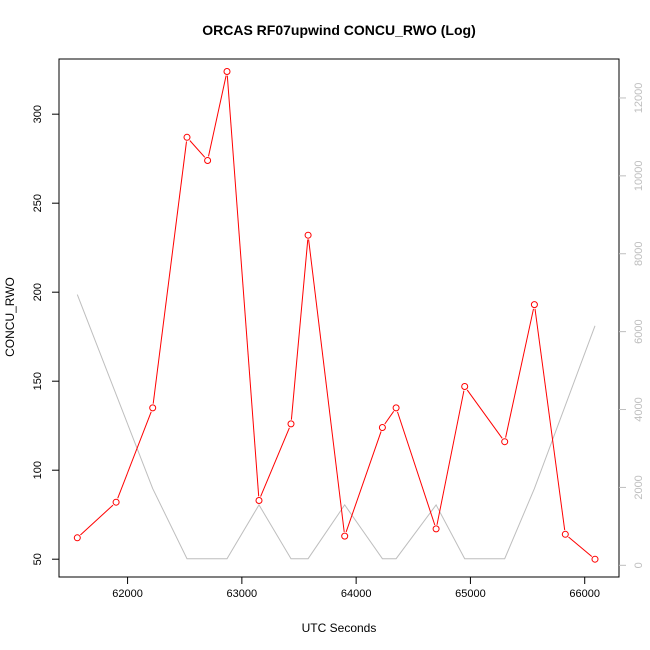 Image resolution: width=650 pixels, height=650 pixels. Describe the element at coordinates (127, 594) in the screenshot. I see `x-tick-label: 62000` at that location.